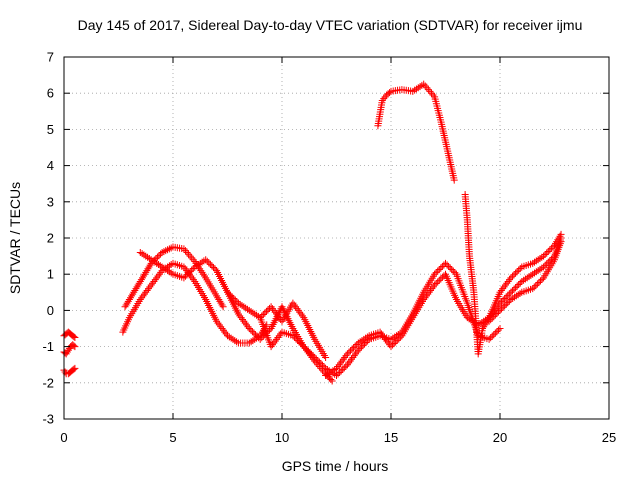 The height and width of the screenshot is (480, 640). What do you see at coordinates (50, 201) in the screenshot?
I see `y-tick-label: 3` at bounding box center [50, 201].